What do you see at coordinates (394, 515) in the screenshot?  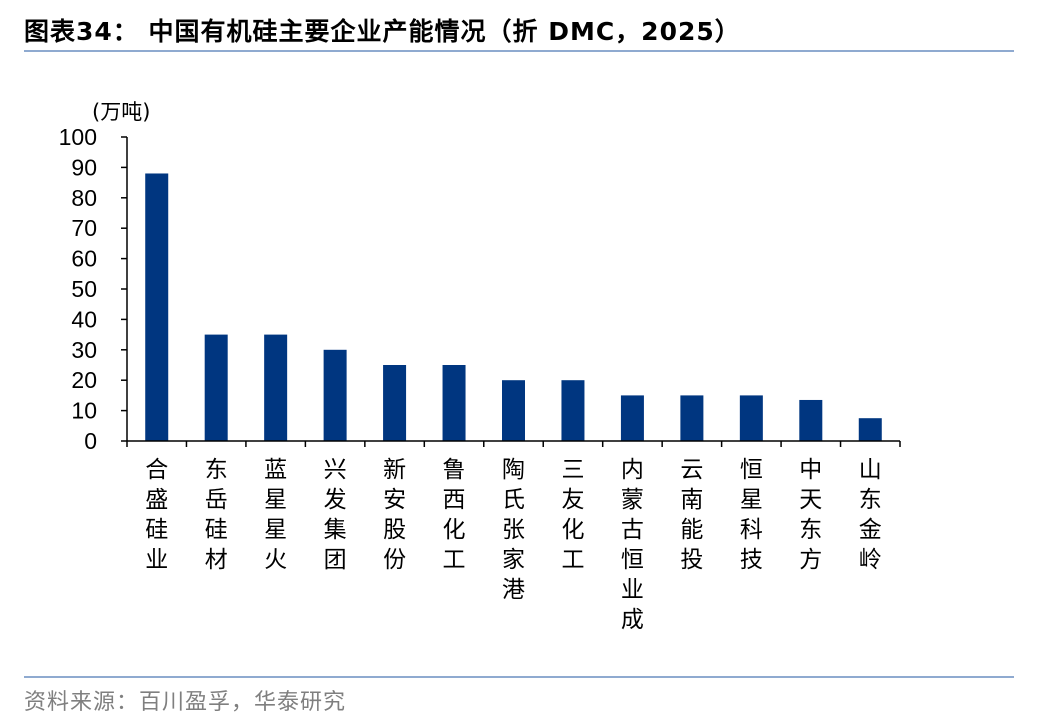 I see `x-tick-label: 新安股份` at bounding box center [394, 515].